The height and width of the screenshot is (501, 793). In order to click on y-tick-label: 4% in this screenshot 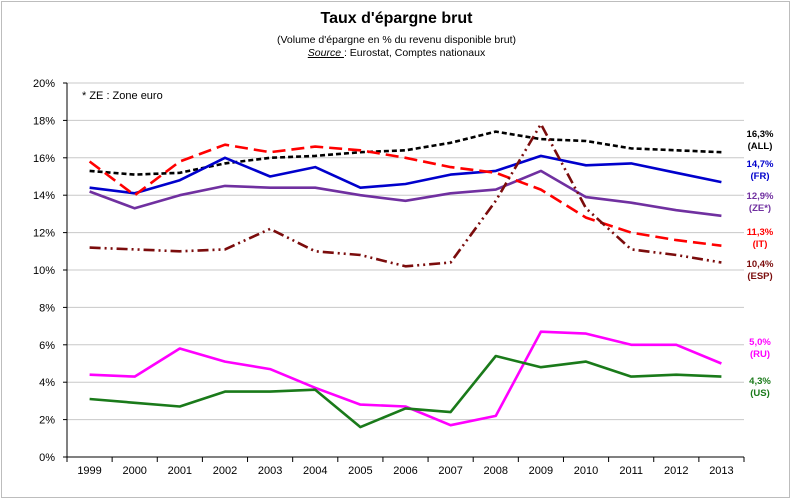, I will do `click(47, 383)`.